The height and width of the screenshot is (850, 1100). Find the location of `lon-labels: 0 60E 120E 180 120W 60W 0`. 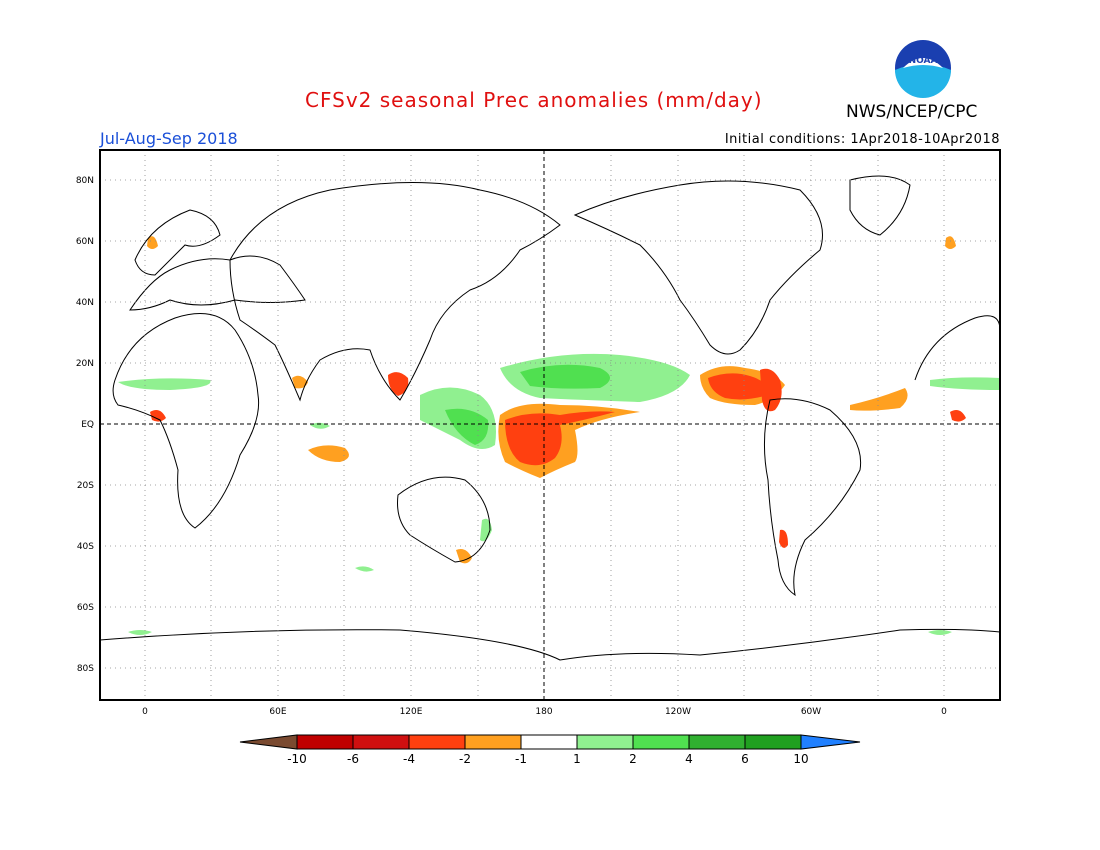

lon-labels: 0 60E 120E 180 120W 60W 0 is located at coordinates (544, 712).